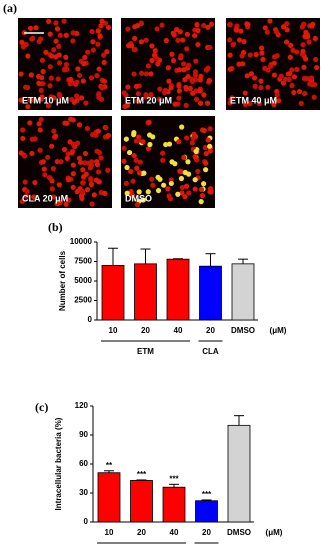 This screenshot has width=328, height=550. Describe the element at coordinates (55, 227) in the screenshot. I see `panel-label: (b)` at that location.